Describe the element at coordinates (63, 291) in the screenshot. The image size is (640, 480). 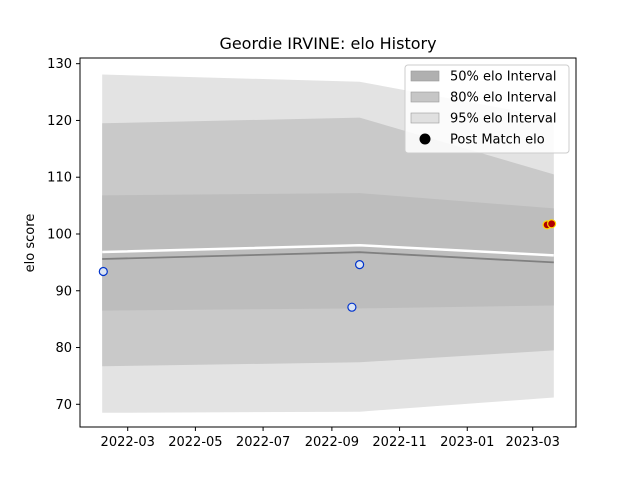
I see `y-tick-label: 90` at that location.